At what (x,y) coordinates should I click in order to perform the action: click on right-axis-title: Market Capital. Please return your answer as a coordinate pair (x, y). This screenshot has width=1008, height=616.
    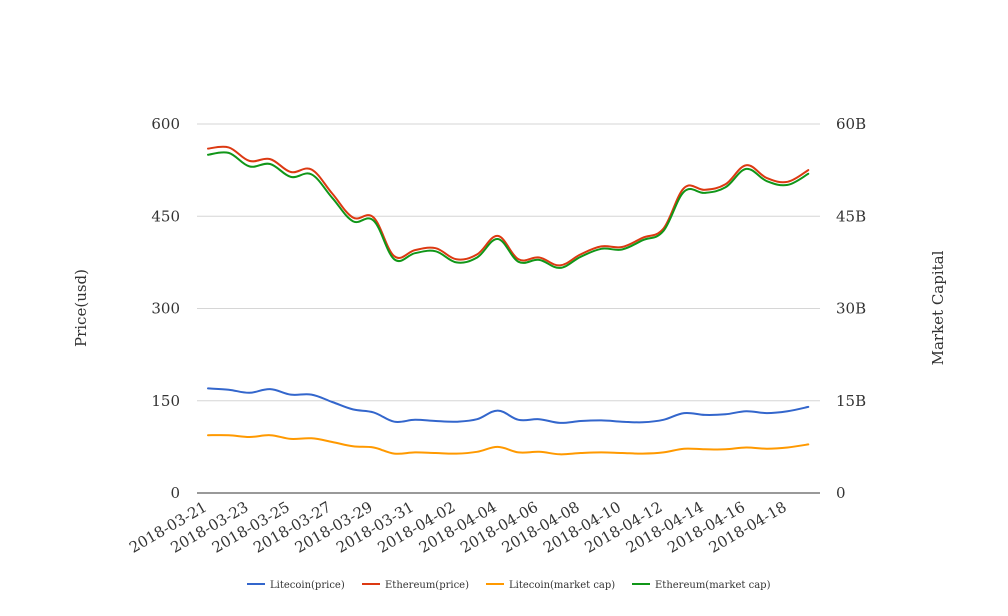
    Looking at the image, I should click on (938, 307).